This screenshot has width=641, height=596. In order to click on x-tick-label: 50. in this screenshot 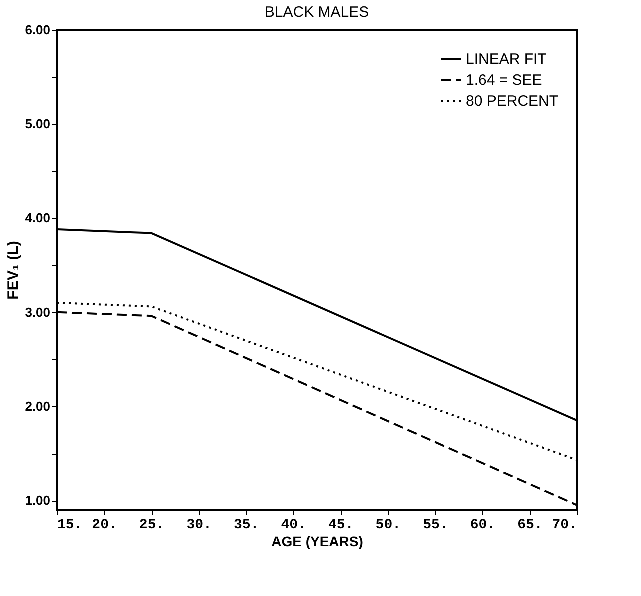, I will do `click(389, 526)`.